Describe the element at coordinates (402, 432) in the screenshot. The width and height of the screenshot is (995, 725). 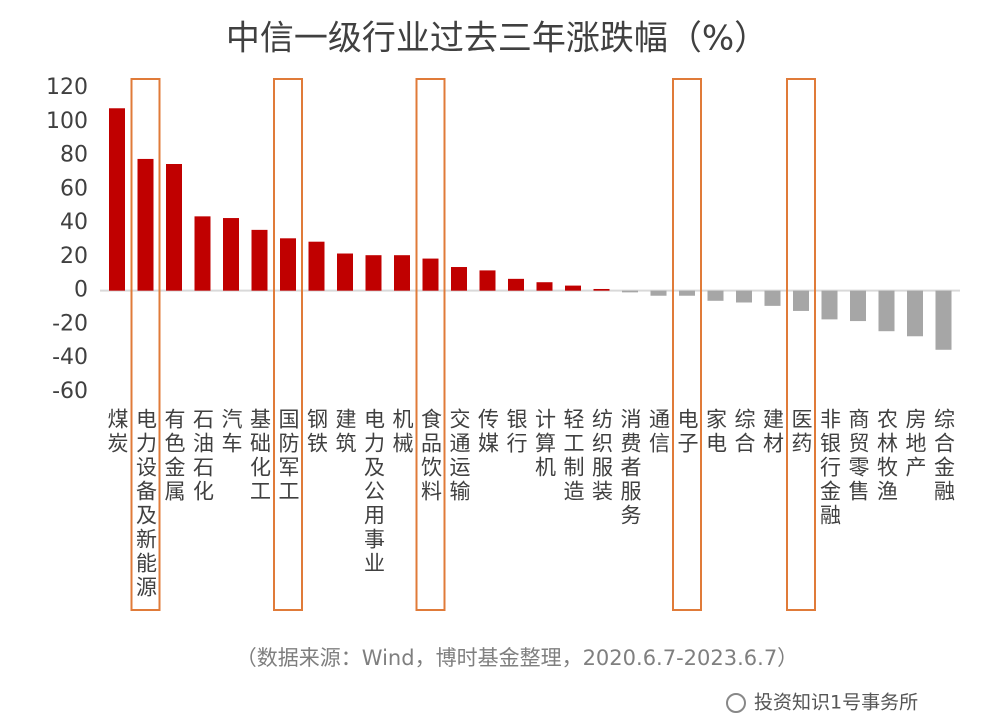
I see `x-tick-label: 机械` at that location.